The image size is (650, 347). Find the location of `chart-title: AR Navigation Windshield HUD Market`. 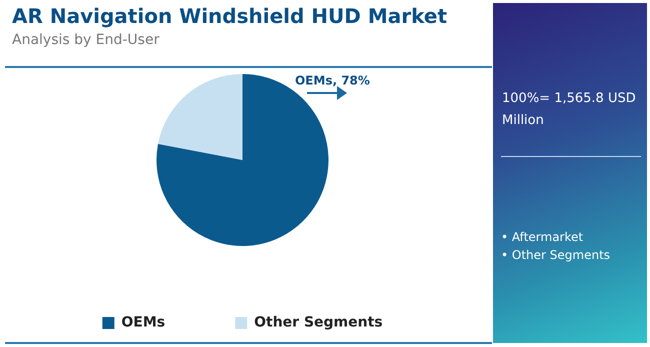

chart-title: AR Navigation Windshield HUD Market is located at coordinates (229, 16).